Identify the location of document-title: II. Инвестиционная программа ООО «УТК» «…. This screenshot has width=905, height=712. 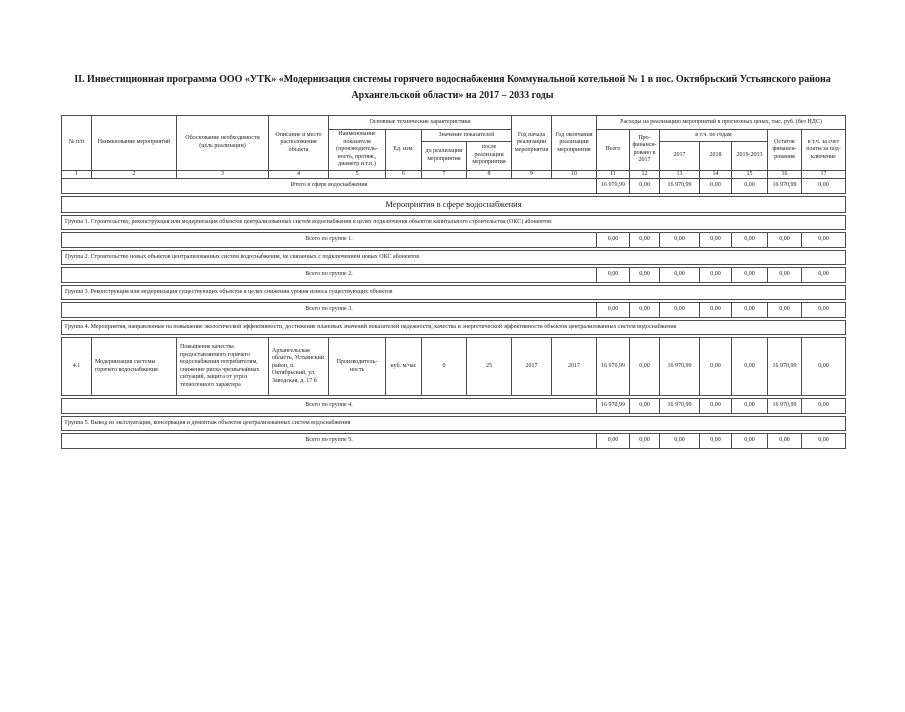
(452, 87).